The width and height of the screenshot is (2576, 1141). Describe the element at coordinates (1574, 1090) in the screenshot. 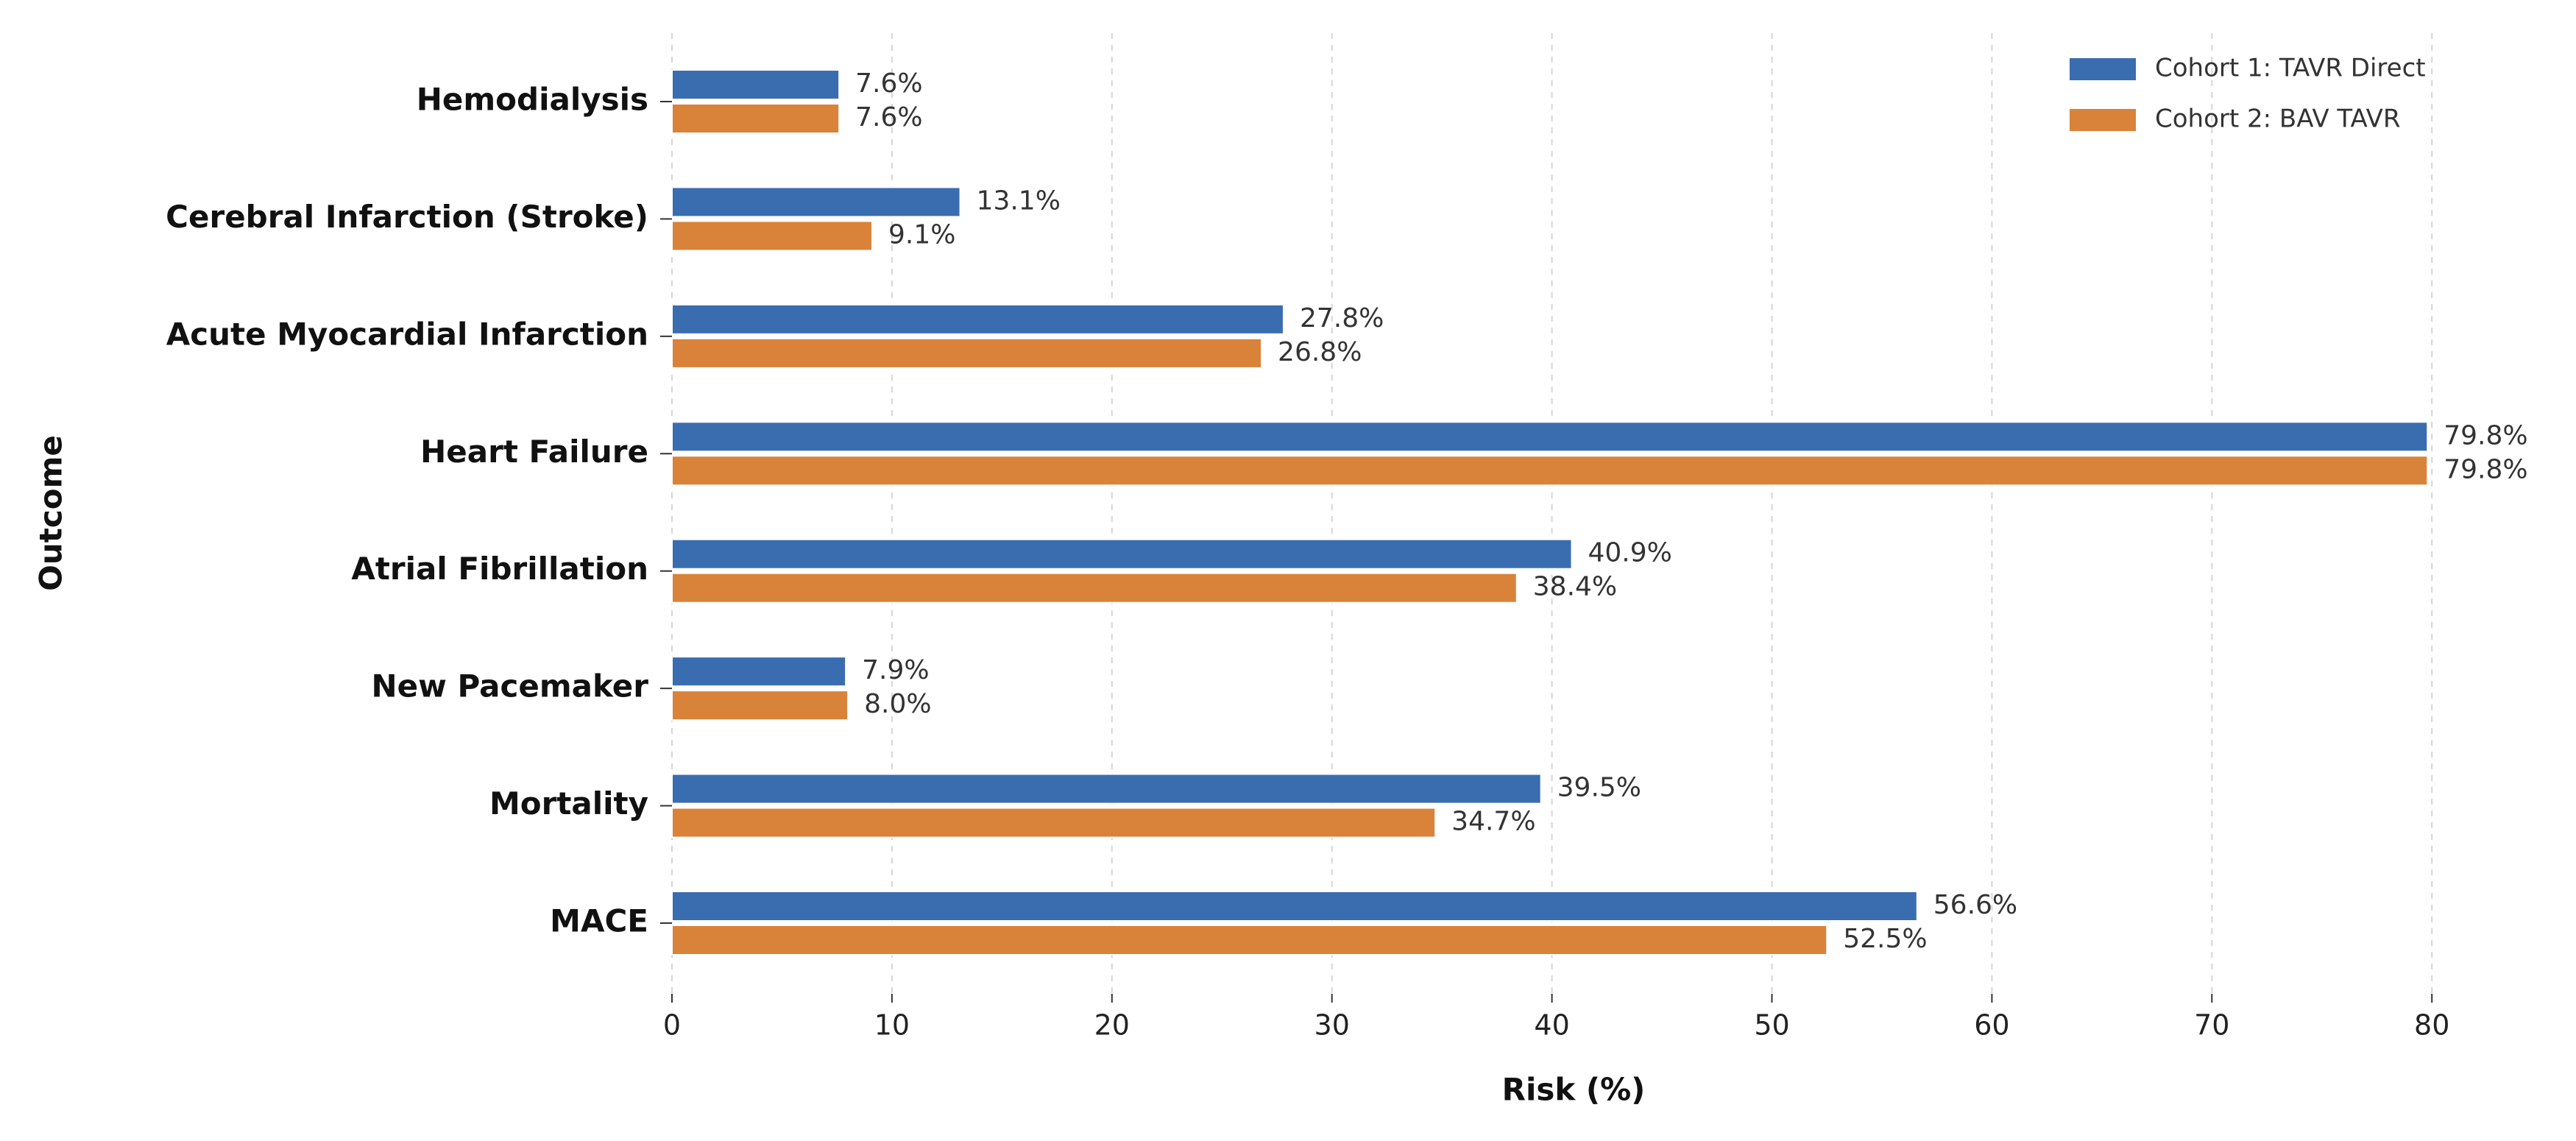

I see `x-axis-label: Risk (%)` at that location.